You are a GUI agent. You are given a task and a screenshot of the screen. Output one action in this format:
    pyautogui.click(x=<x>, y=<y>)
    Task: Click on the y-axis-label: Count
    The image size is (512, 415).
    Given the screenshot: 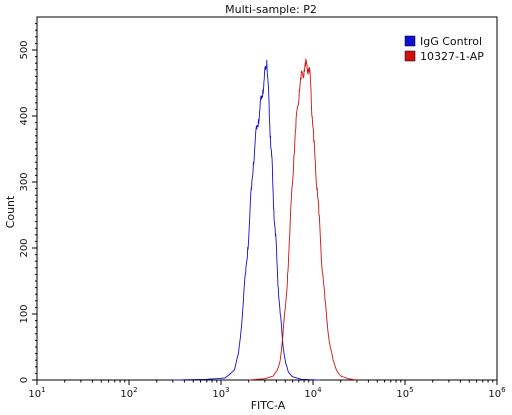 What is the action you would take?
    pyautogui.click(x=10, y=211)
    